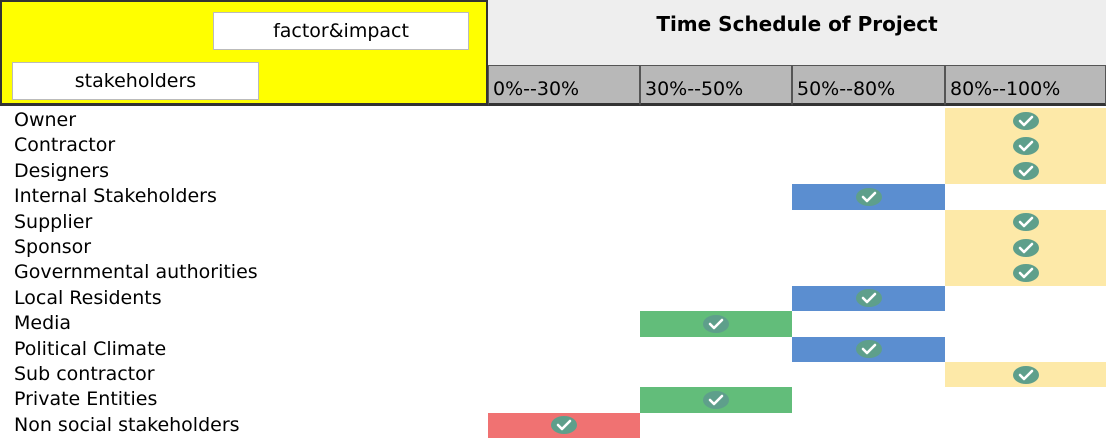  I want to click on row-name: Owner, so click(45, 120).